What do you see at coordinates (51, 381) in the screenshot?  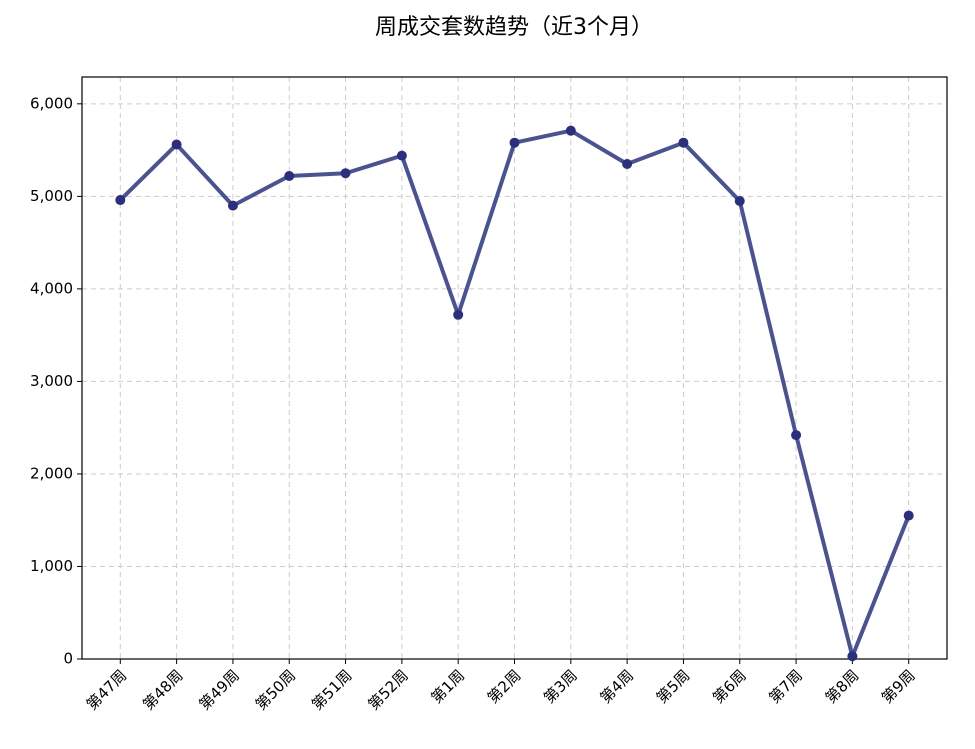 I see `y-tick-label: 3,000` at bounding box center [51, 381].